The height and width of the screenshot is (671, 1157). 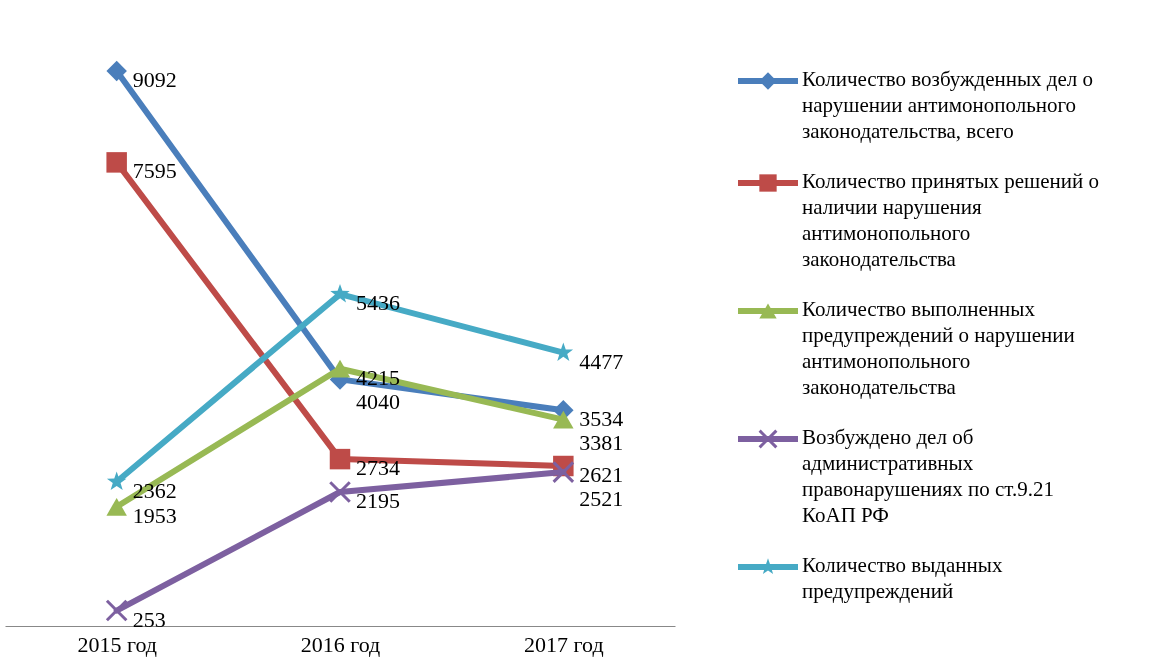 What do you see at coordinates (928, 476) in the screenshot?
I see `legend-label: Возбуждено дел об административных правонарушениях по ст.9.21 КоАП РФ` at bounding box center [928, 476].